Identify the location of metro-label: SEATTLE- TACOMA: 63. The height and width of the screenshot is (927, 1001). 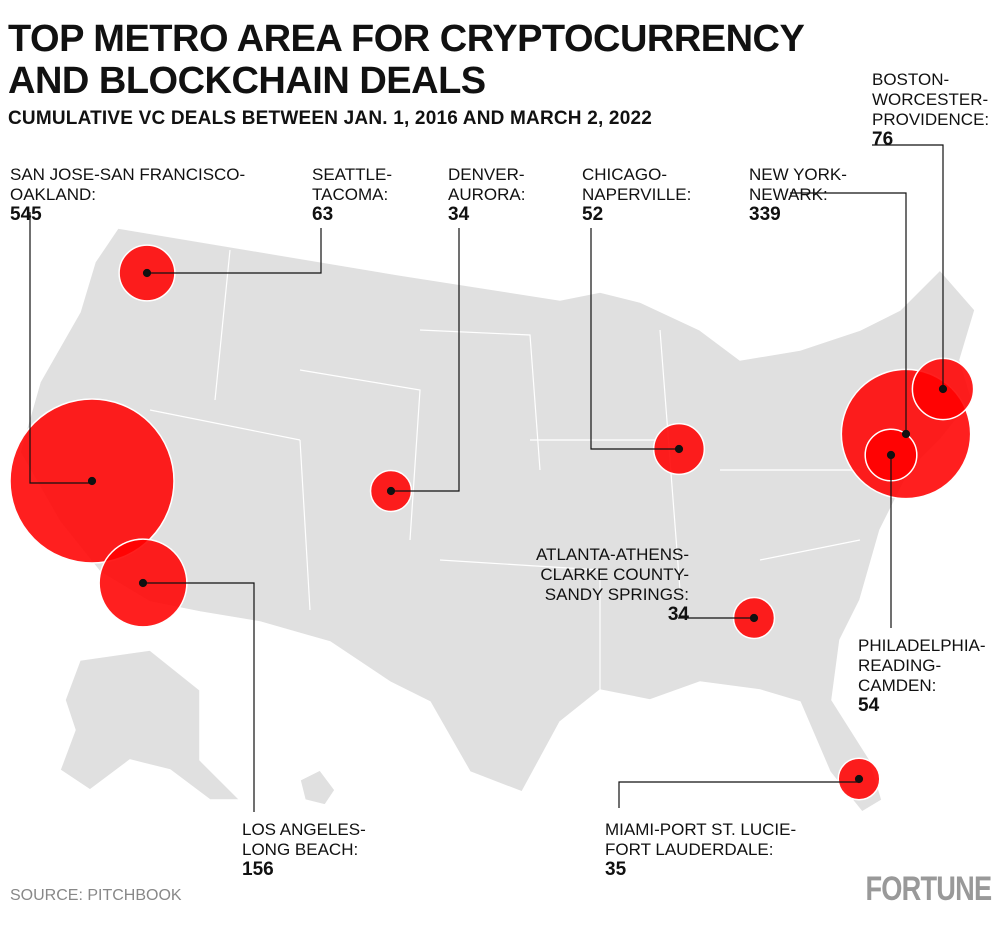
(372, 195).